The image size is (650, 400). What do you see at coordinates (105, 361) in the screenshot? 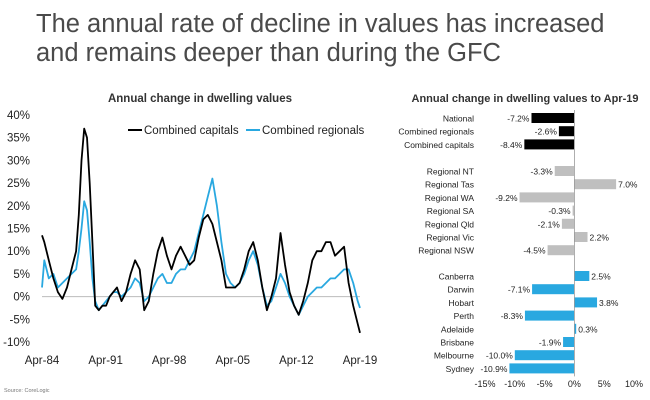
I see `x-tick-label: Apr-91` at bounding box center [105, 361].